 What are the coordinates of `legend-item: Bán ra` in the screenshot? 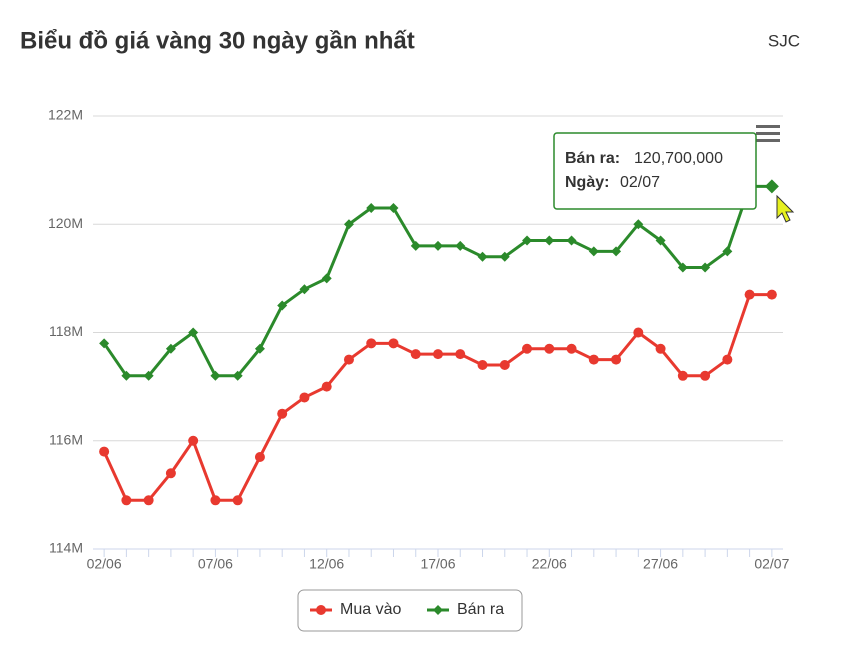 It's located at (465, 609).